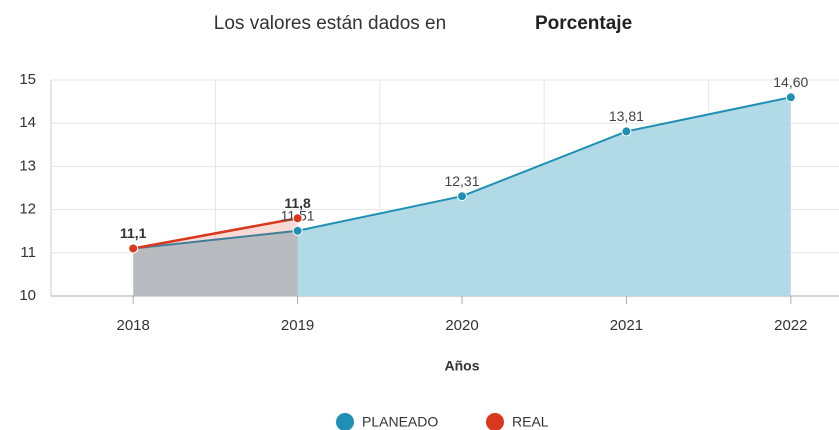  What do you see at coordinates (297, 203) in the screenshot?
I see `data-label: 11,8` at bounding box center [297, 203].